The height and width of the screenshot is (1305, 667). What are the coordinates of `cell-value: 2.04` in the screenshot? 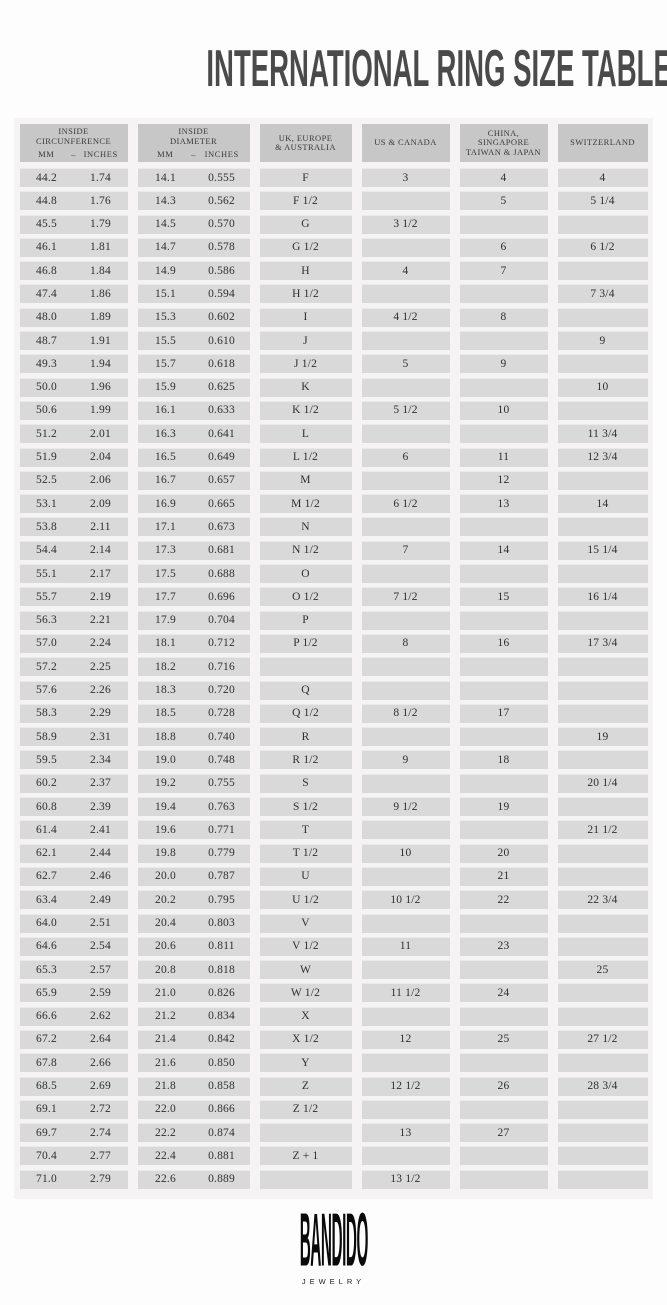 It's located at (100, 457).